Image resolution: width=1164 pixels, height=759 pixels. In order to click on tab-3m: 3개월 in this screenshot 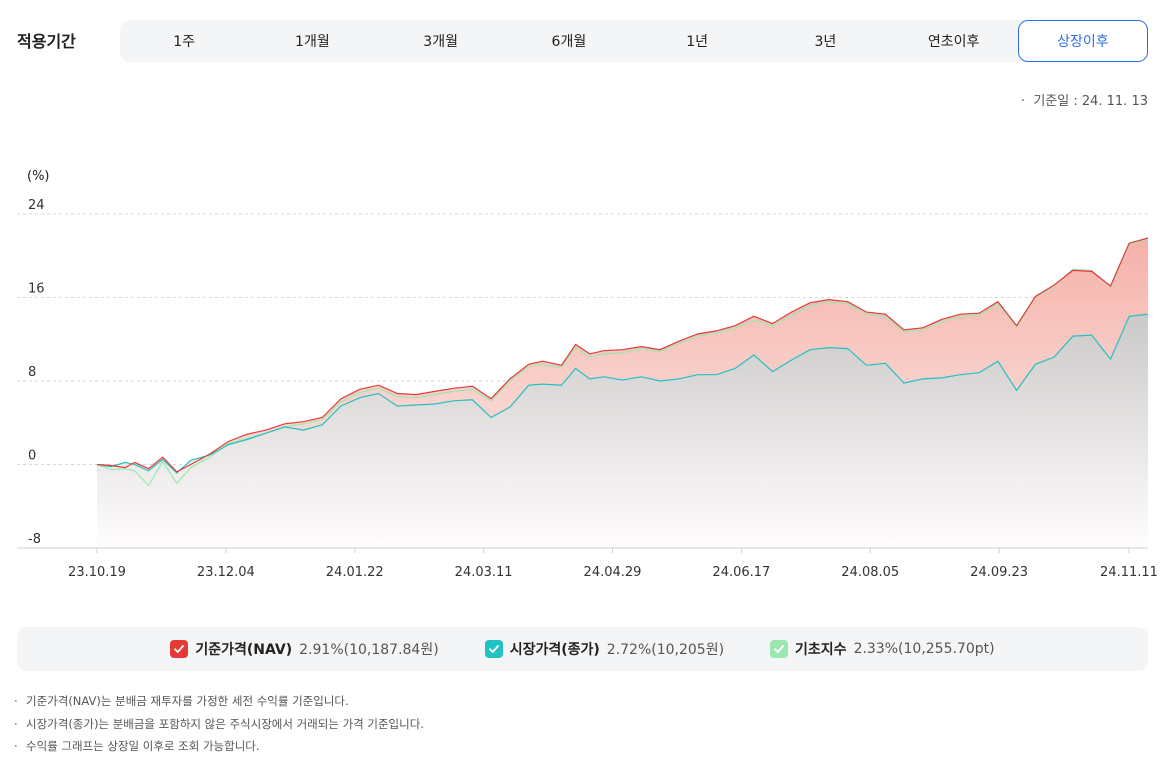, I will do `click(440, 42)`.